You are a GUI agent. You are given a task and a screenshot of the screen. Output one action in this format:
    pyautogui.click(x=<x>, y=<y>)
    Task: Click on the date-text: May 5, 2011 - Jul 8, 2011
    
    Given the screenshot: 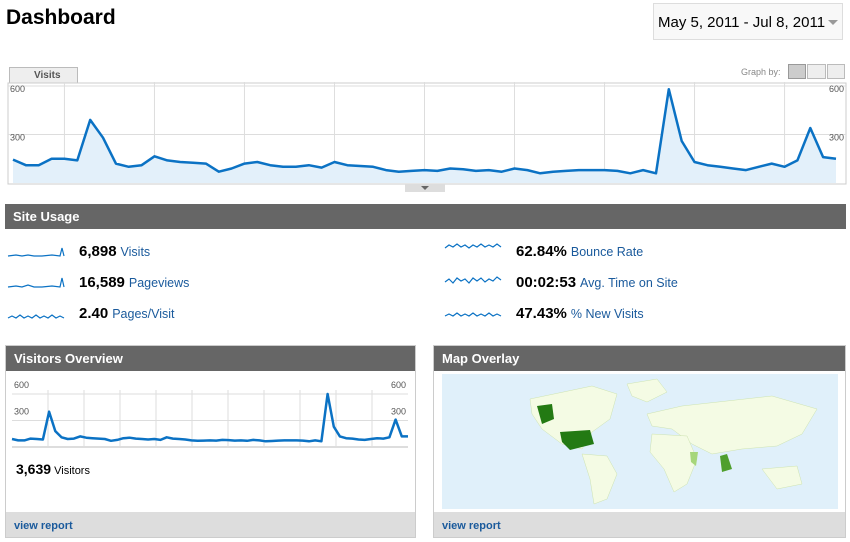 What is the action you would take?
    pyautogui.click(x=742, y=22)
    